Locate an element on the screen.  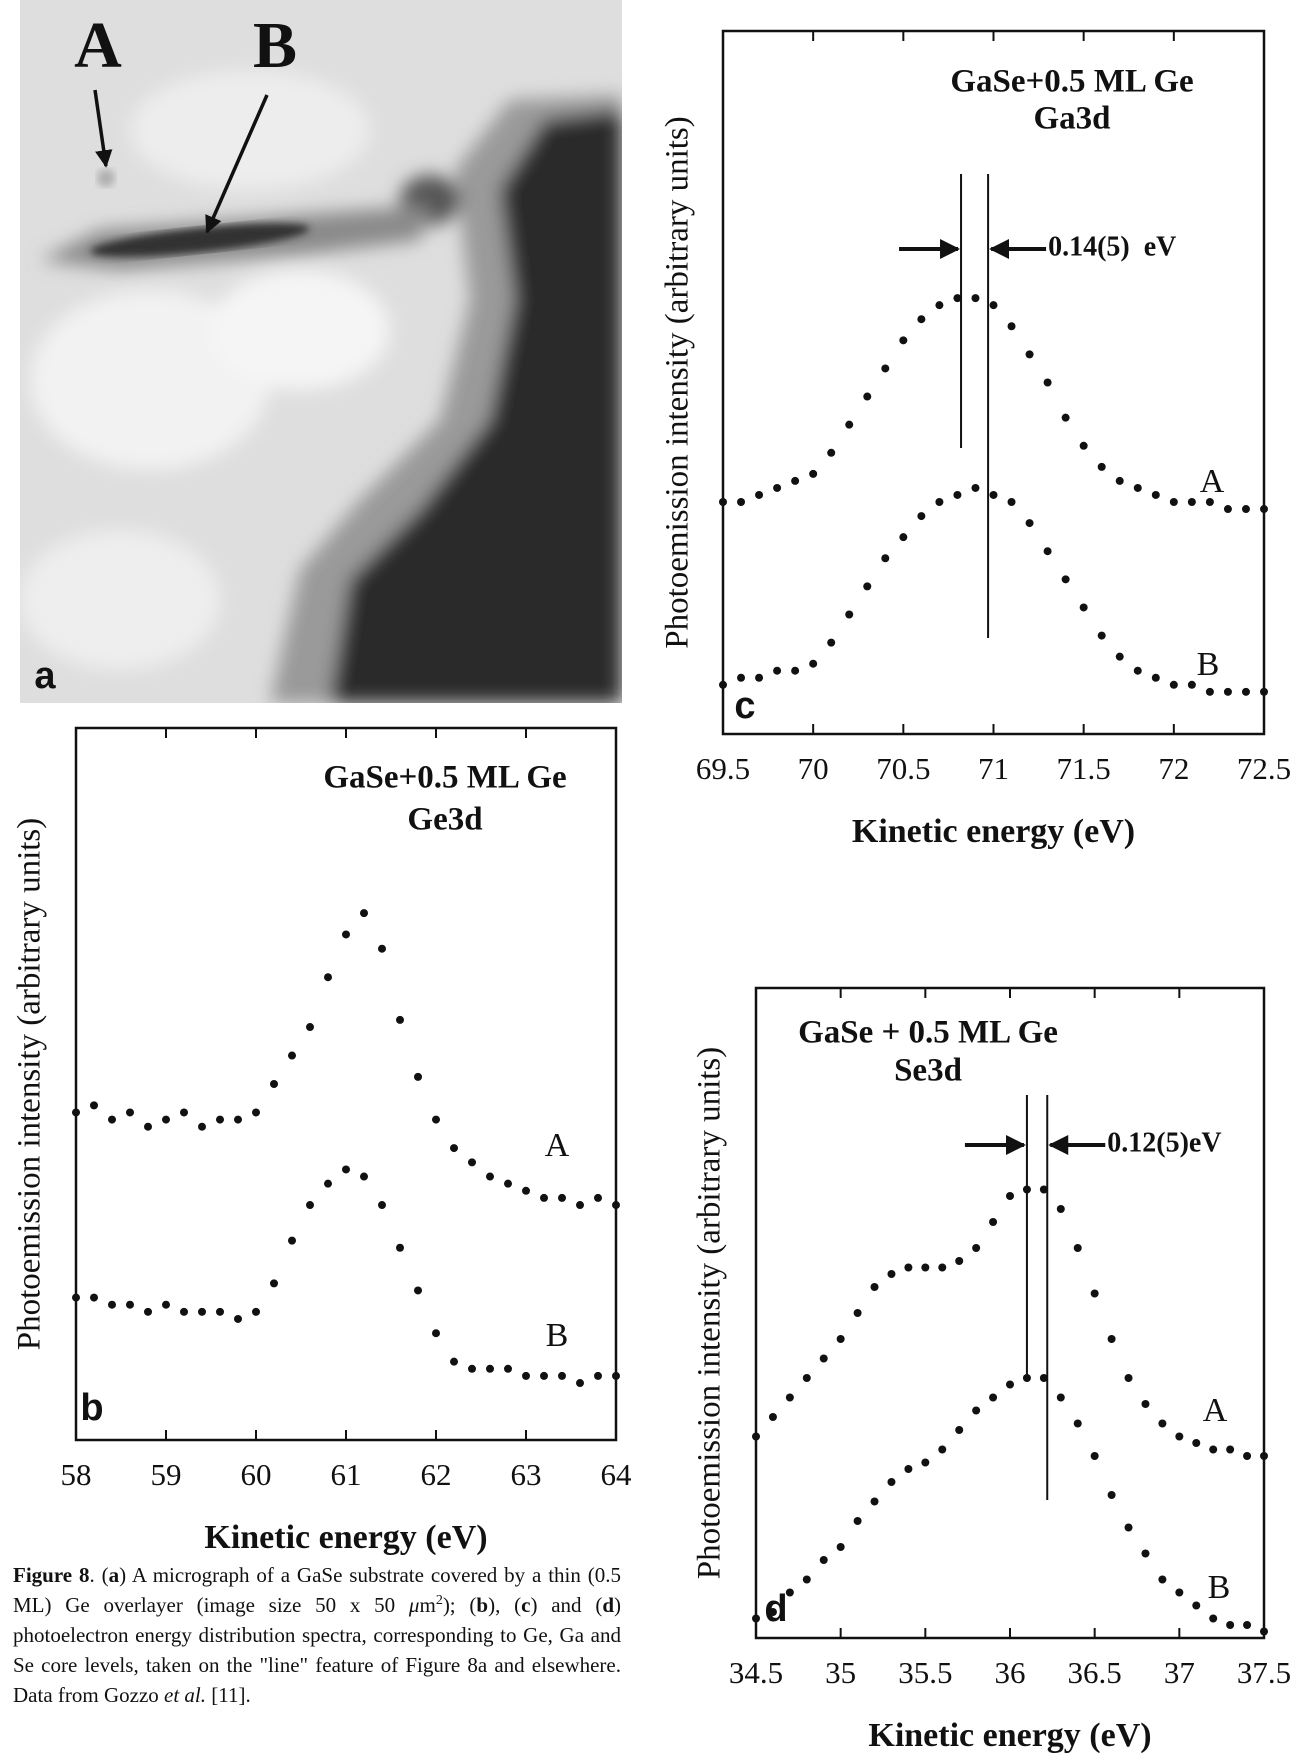
caption-text: b is located at coordinates (482, 1605).